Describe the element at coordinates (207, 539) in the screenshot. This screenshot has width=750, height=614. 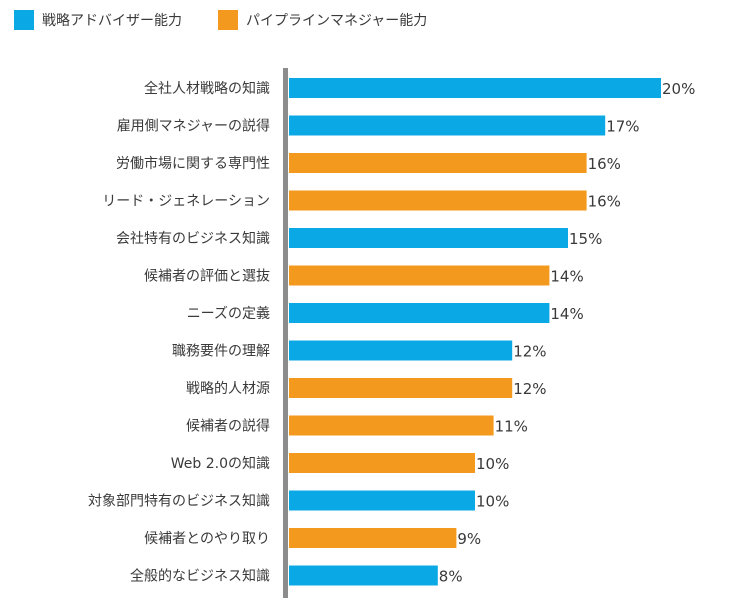
I see `category-label: 候補者とのやり取り` at that location.